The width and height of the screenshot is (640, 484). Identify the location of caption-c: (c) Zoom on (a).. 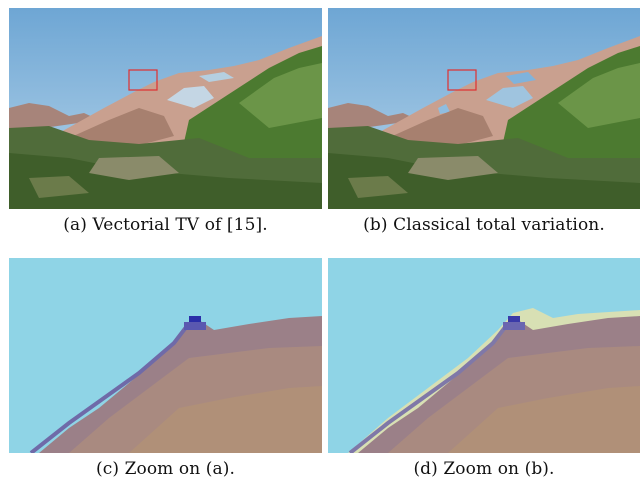
(165, 469).